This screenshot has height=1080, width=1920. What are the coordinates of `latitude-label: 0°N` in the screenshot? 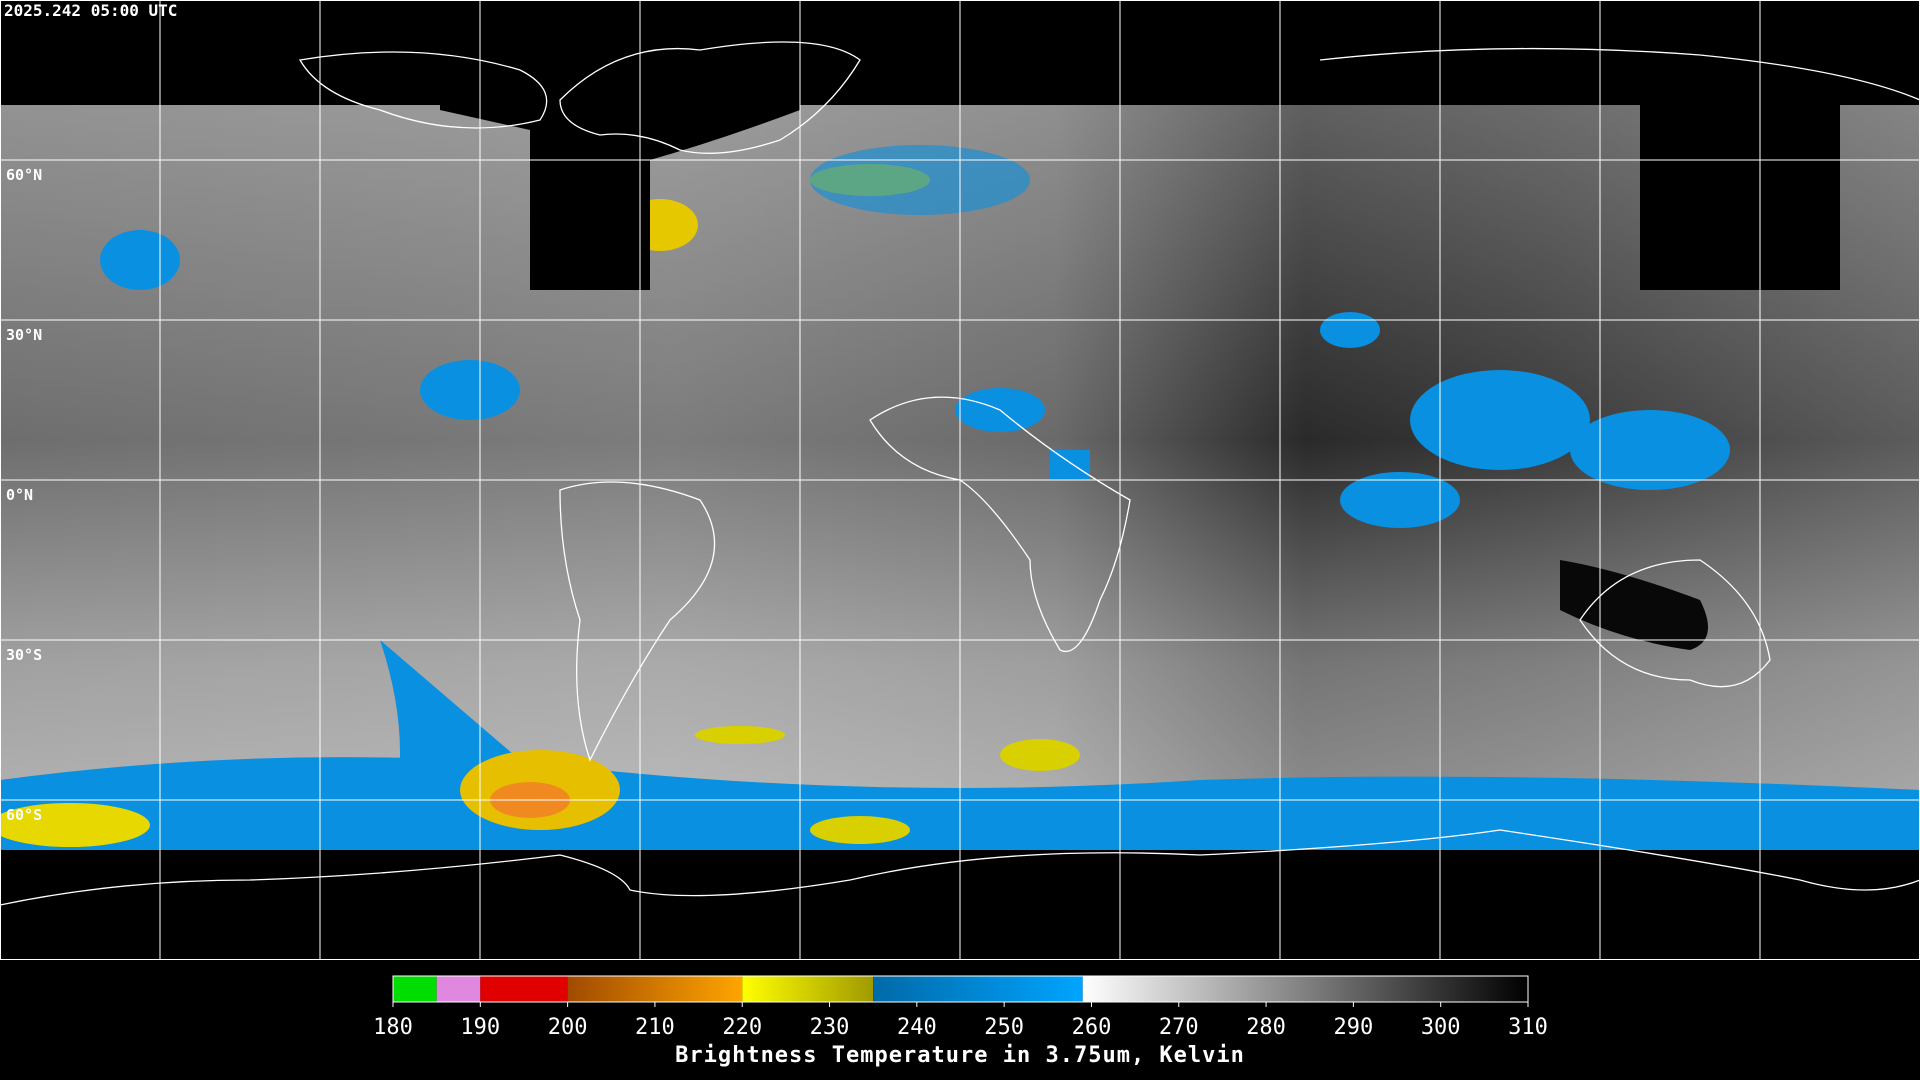 It's located at (19, 495).